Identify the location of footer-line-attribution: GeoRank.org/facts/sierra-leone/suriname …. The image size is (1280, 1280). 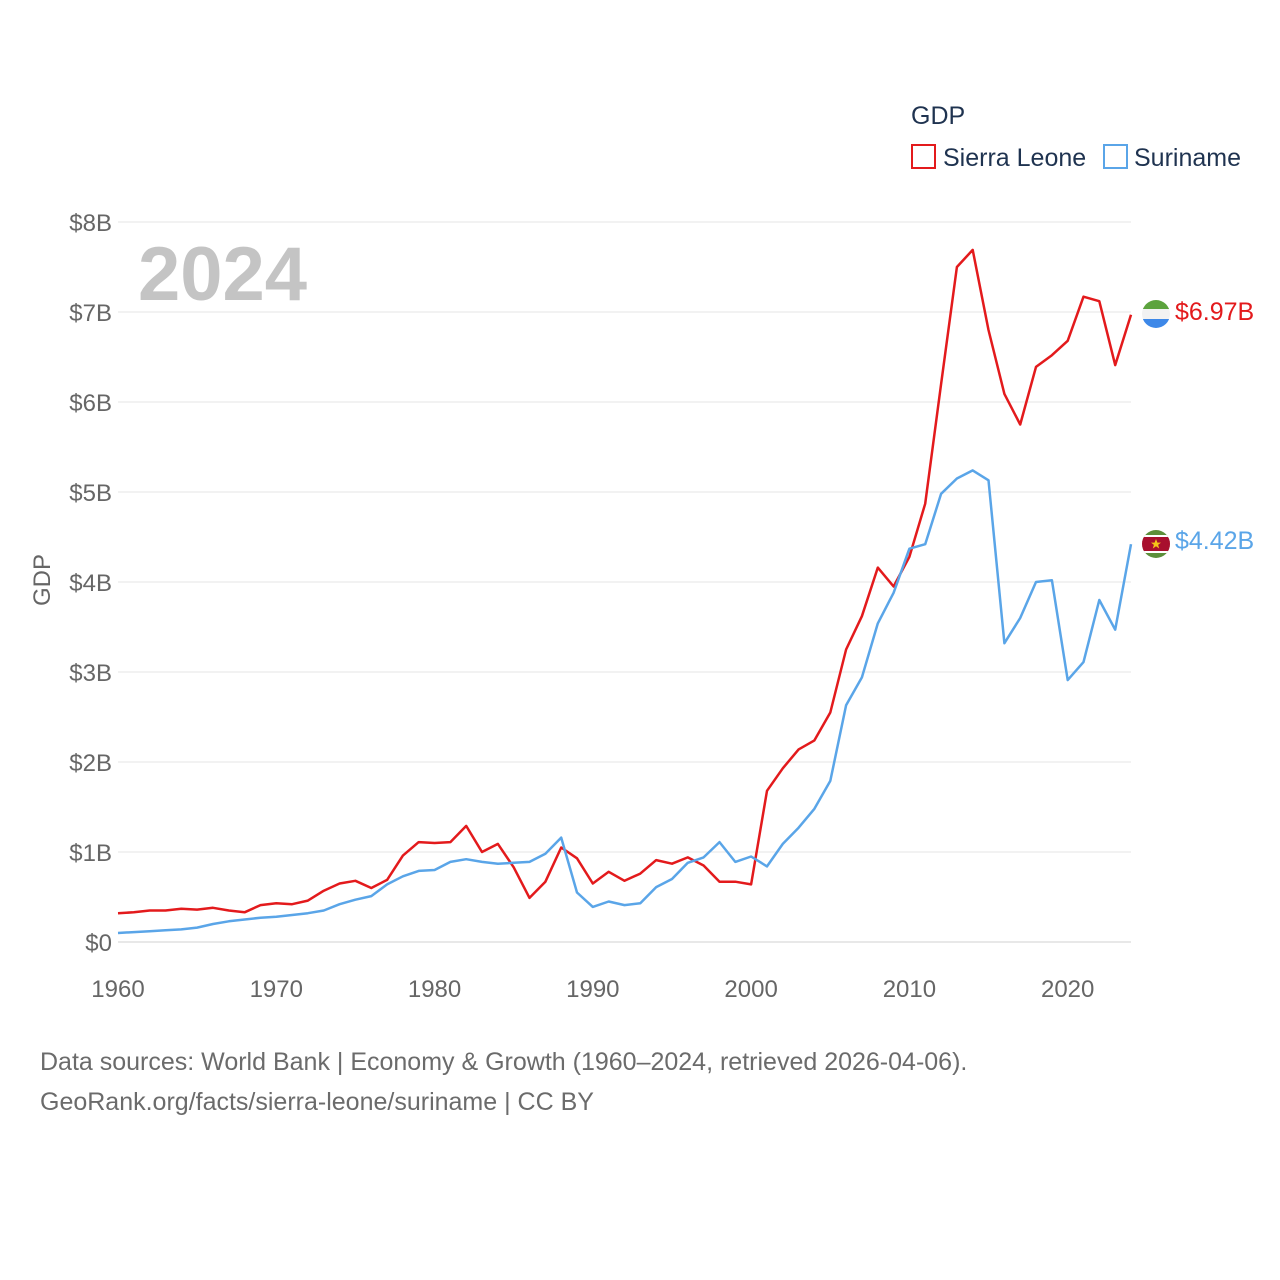
(317, 1102).